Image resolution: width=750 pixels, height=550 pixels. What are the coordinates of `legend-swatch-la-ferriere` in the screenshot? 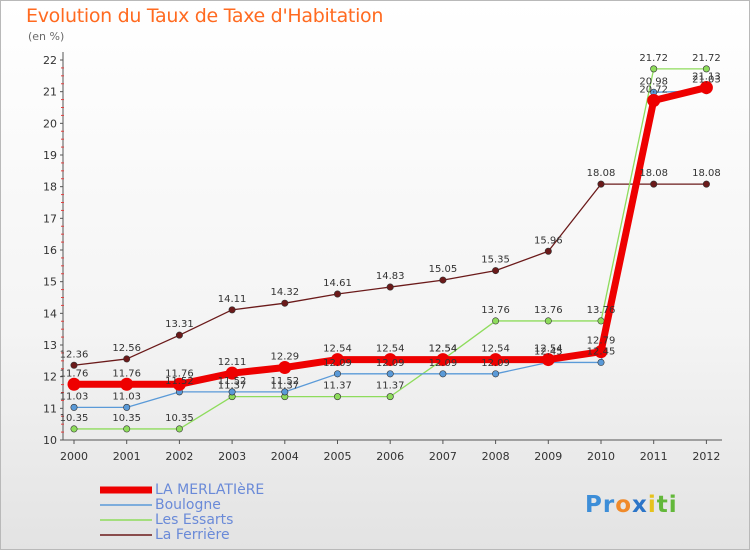 It's located at (126, 535).